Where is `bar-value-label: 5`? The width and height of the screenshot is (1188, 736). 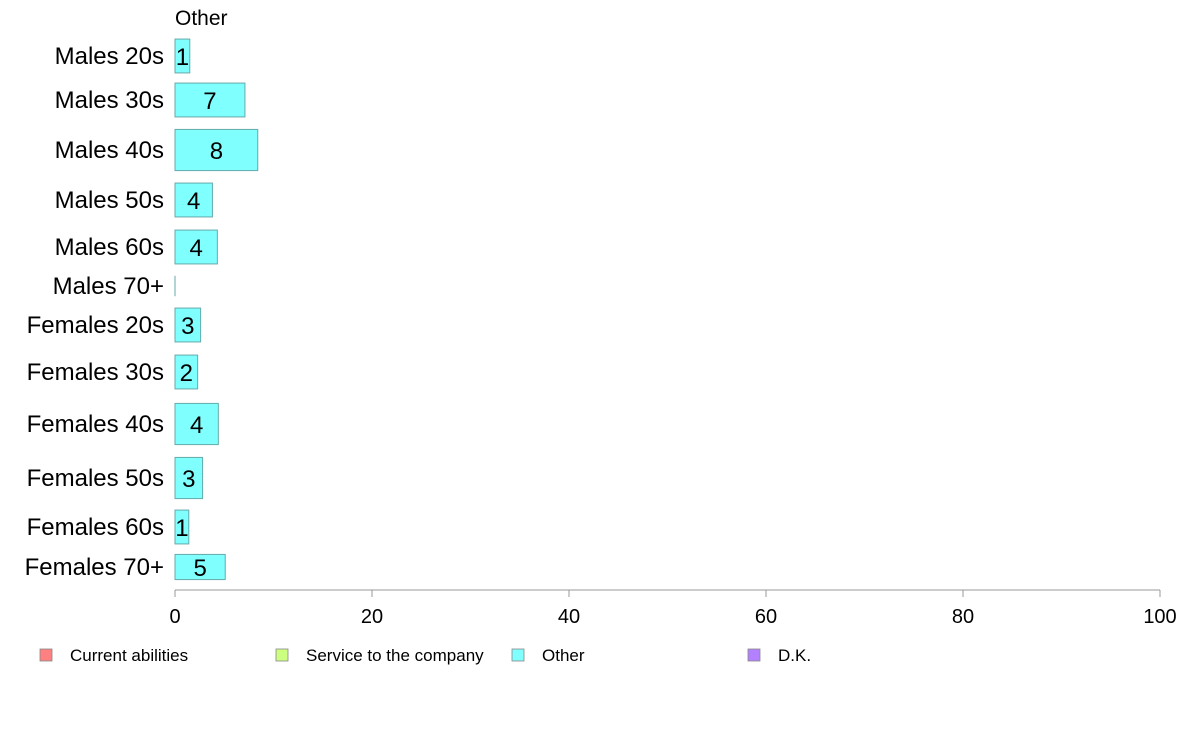 bar-value-label: 5 is located at coordinates (199, 568).